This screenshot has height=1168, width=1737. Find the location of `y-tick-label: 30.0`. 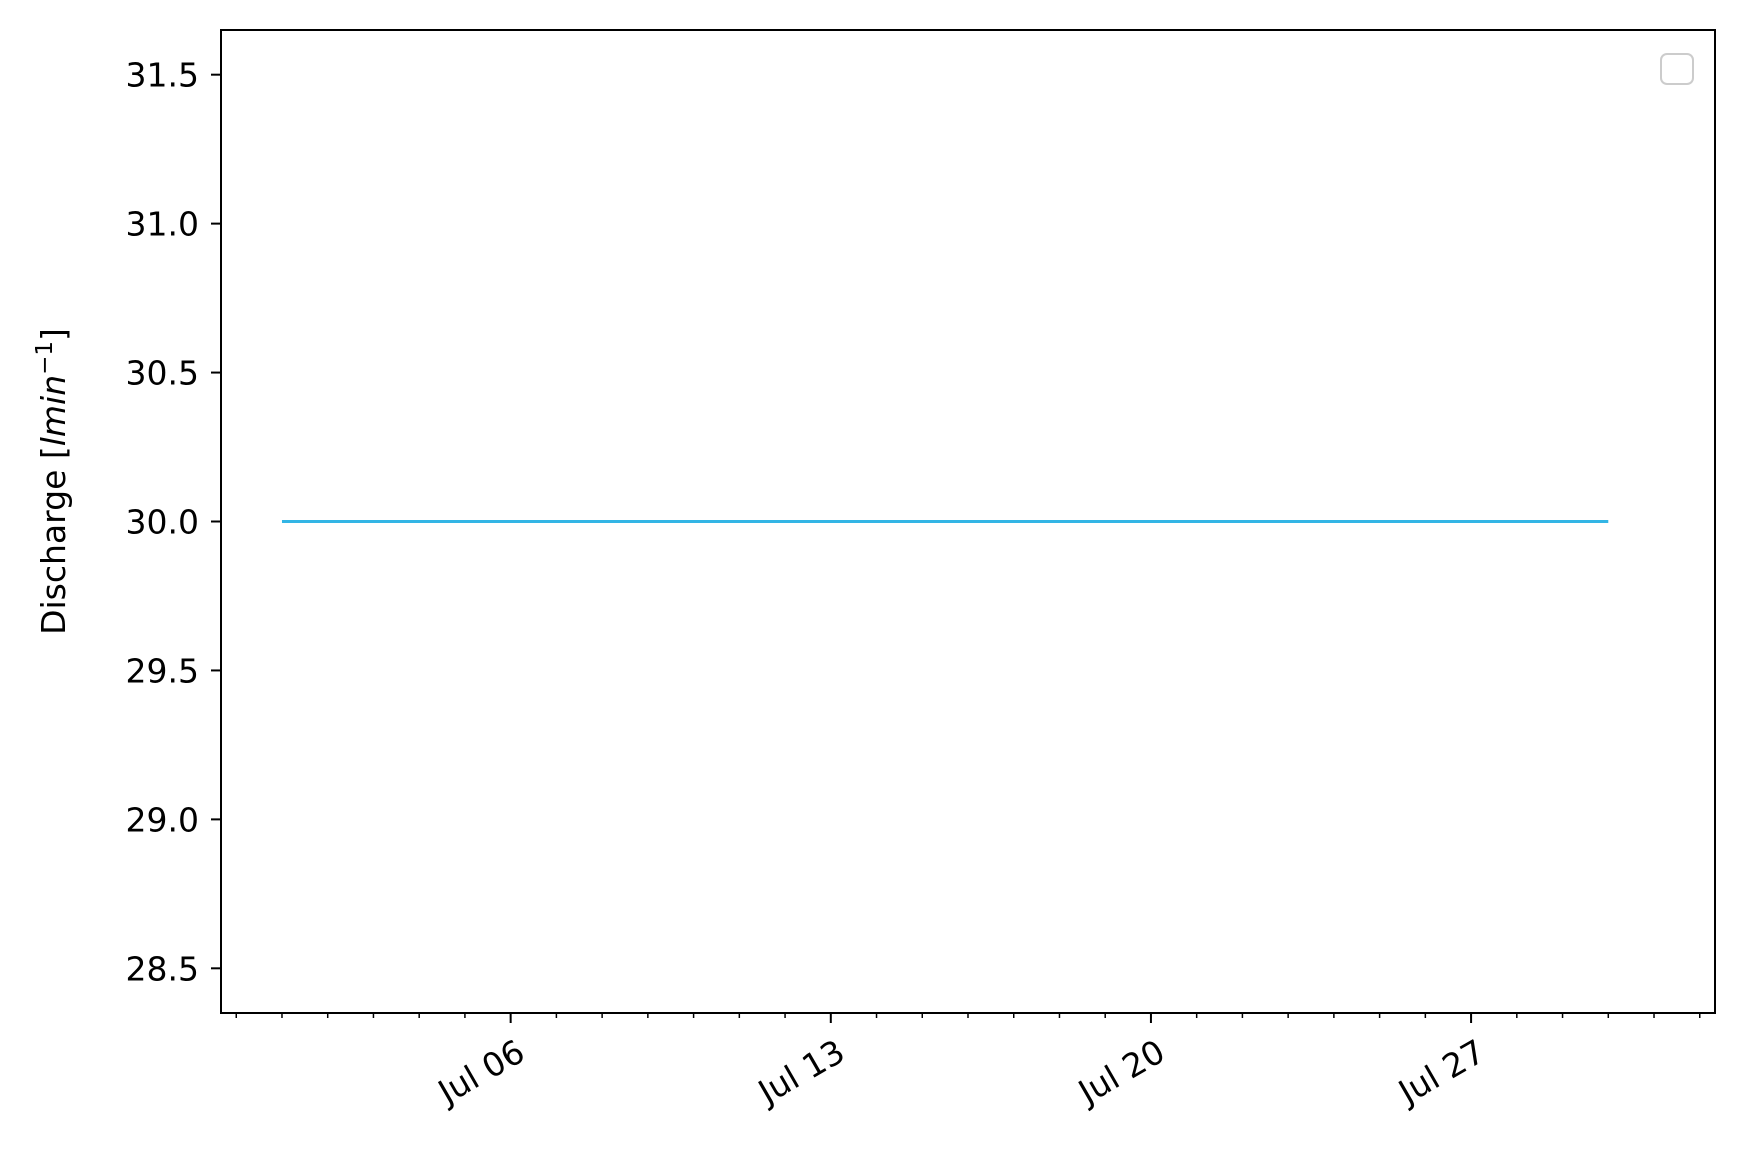

y-tick-label: 30.0 is located at coordinates (162, 522).